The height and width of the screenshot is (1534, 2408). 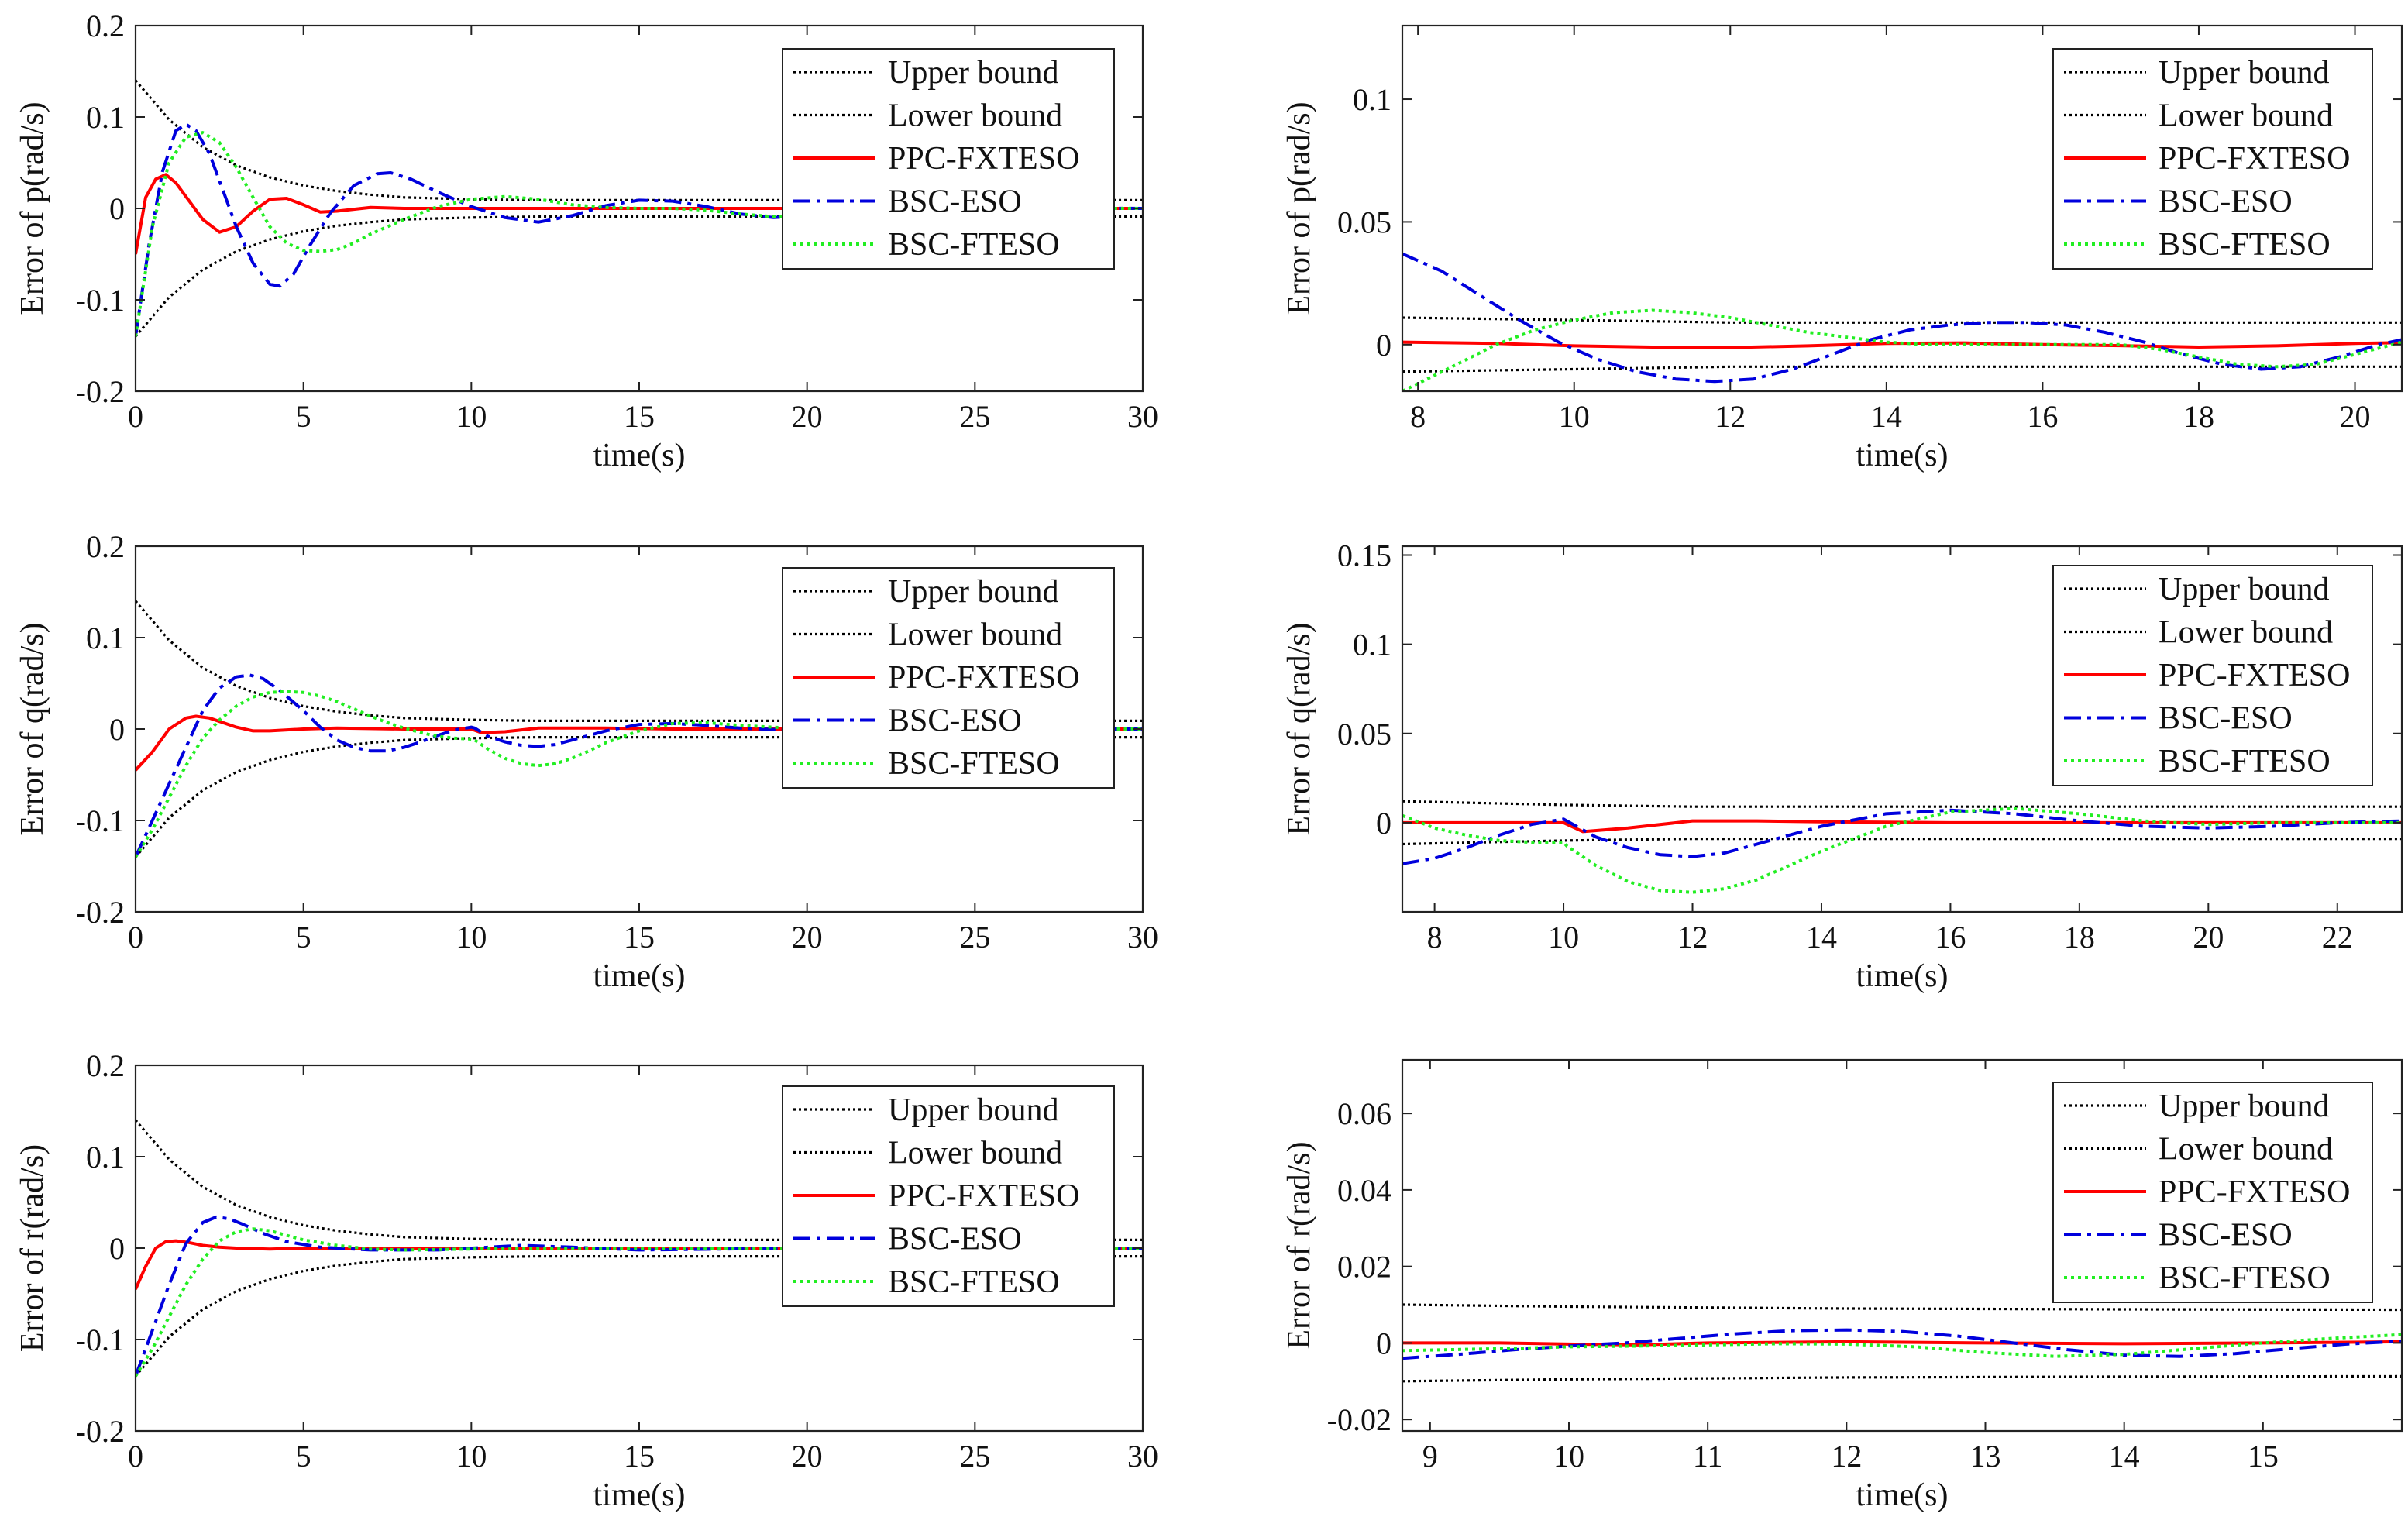 I want to click on y-axis-label: Error of r(rad/s), so click(x=1299, y=1245).